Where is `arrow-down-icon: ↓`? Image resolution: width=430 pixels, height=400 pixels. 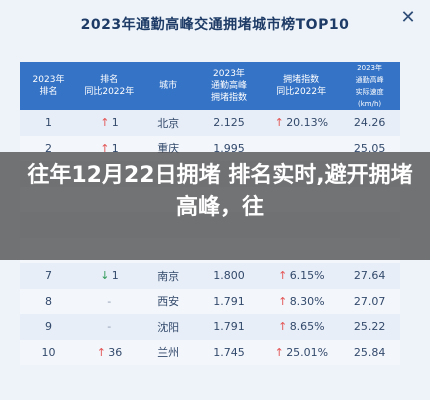
arrow-down-icon: ↓ is located at coordinates (105, 276).